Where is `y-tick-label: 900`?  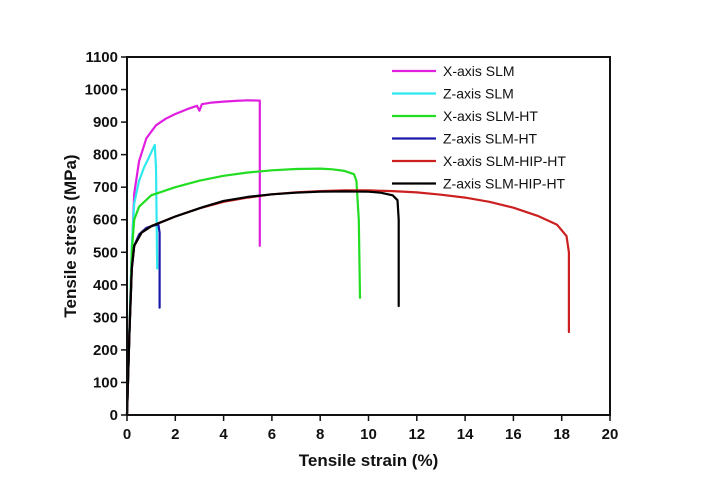
y-tick-label: 900 is located at coordinates (105, 122).